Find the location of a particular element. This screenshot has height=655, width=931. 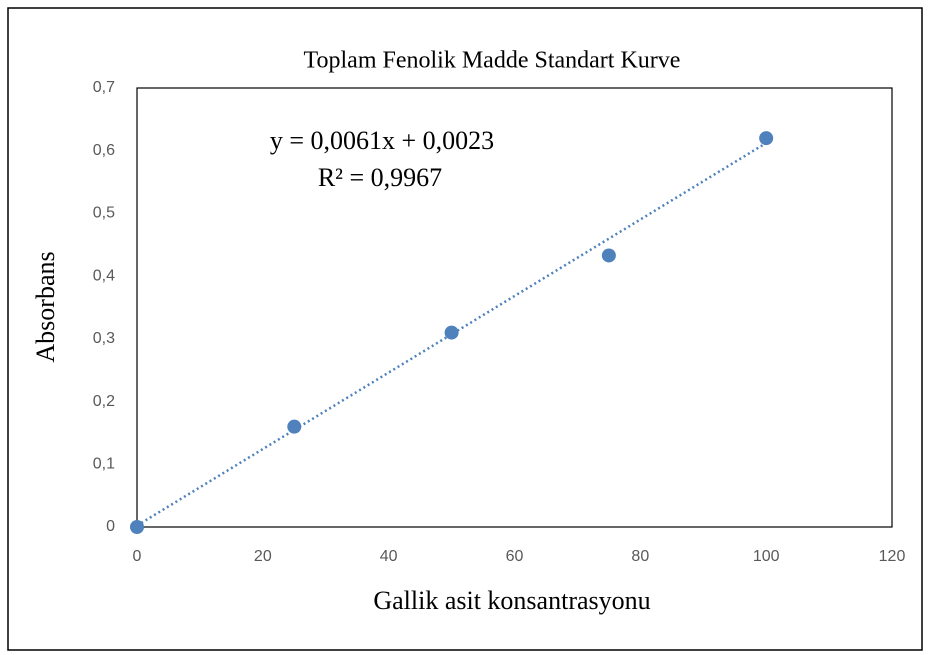

y-tick-label: 0,7 is located at coordinates (104, 87).